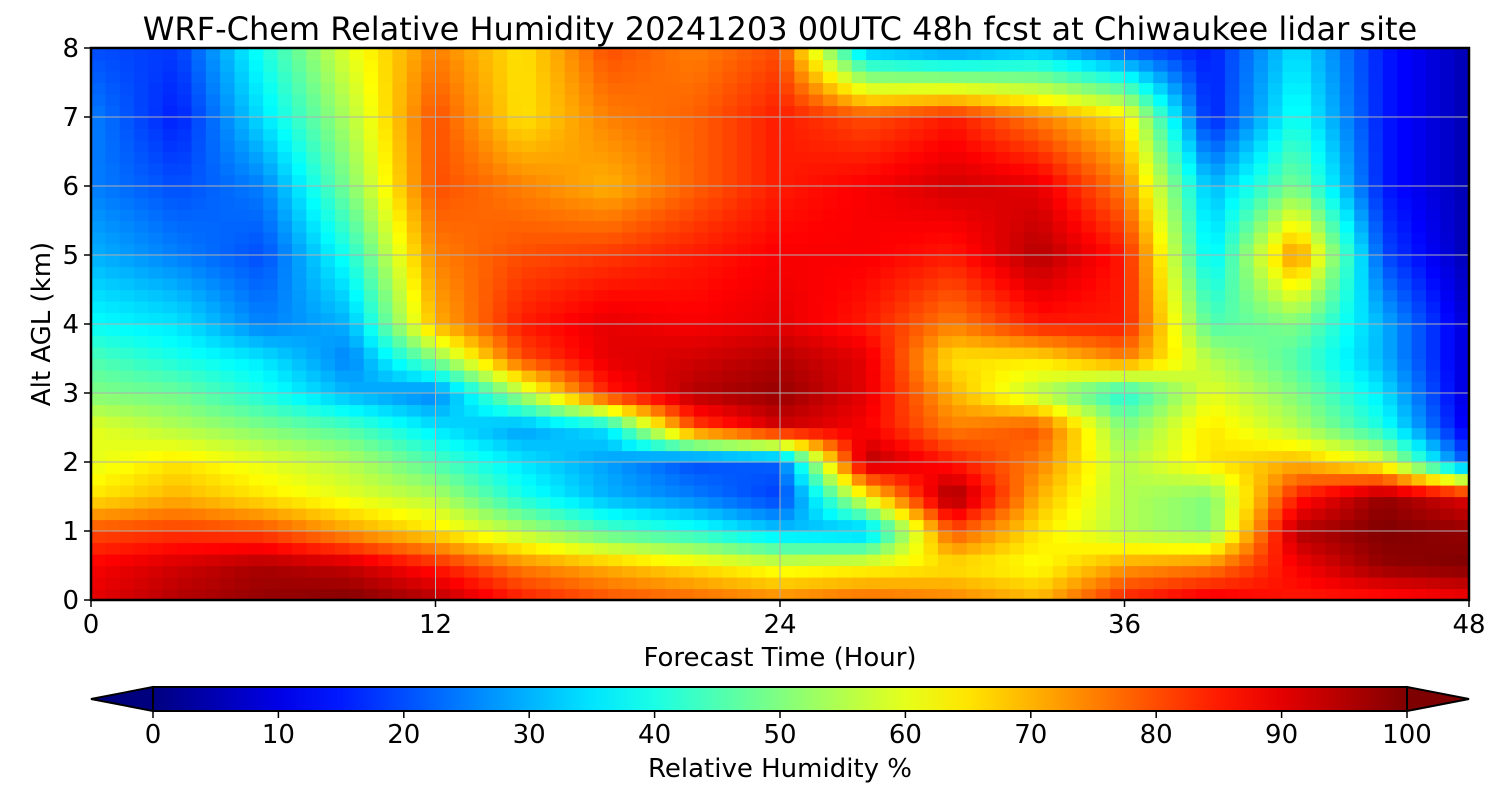 The width and height of the screenshot is (1500, 804). What do you see at coordinates (788, 730) in the screenshot?
I see `colorbar-ticks: 0 10 20 30 40 50 60 70 80 90 100` at bounding box center [788, 730].